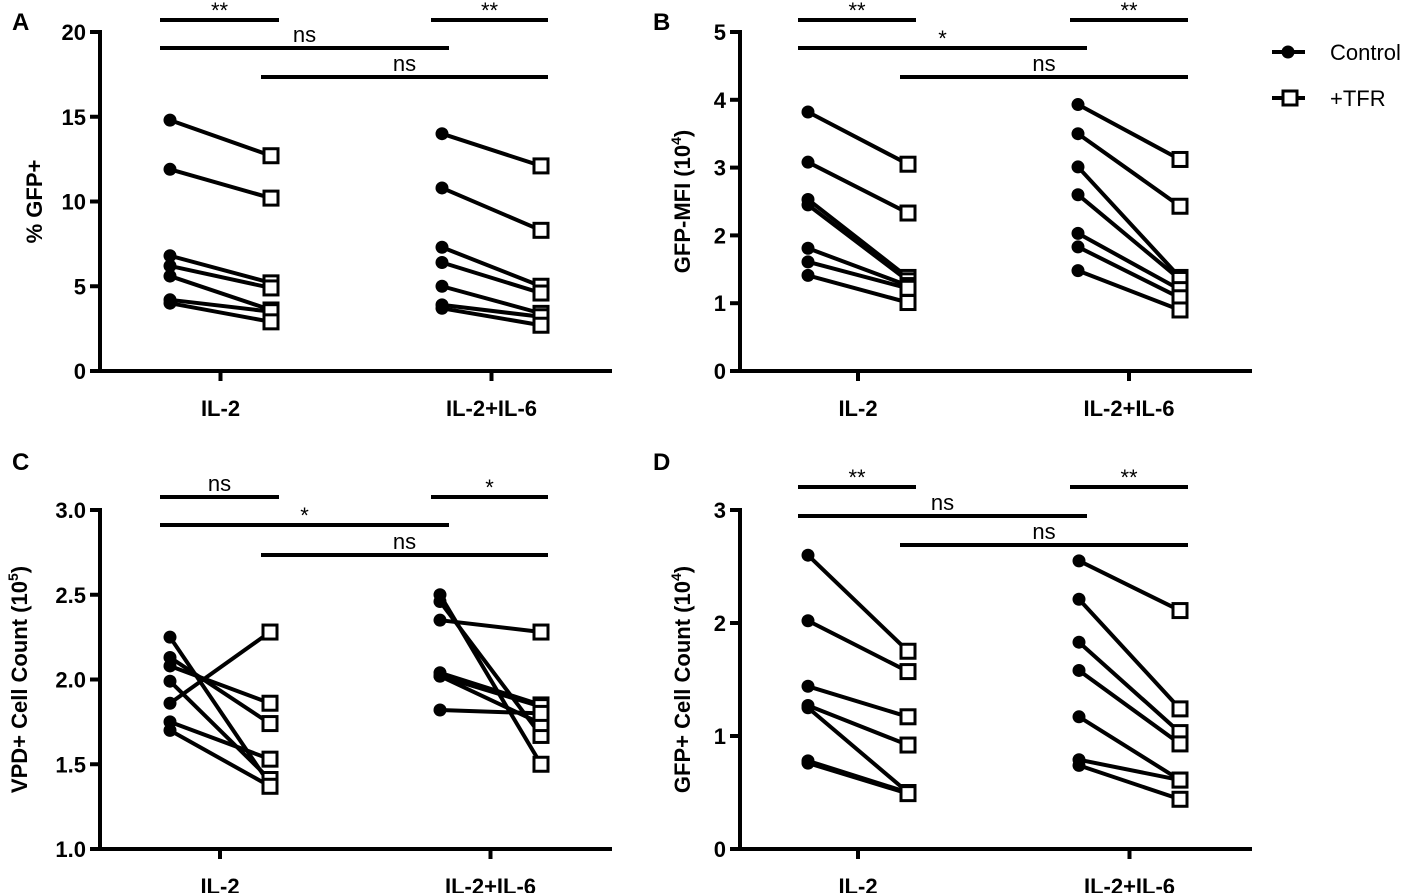 Image resolution: width=1418 pixels, height=893 pixels. What do you see at coordinates (682, 687) in the screenshot?
I see `y-axis-label-text: GFP+ Cell Count (10` at bounding box center [682, 687].